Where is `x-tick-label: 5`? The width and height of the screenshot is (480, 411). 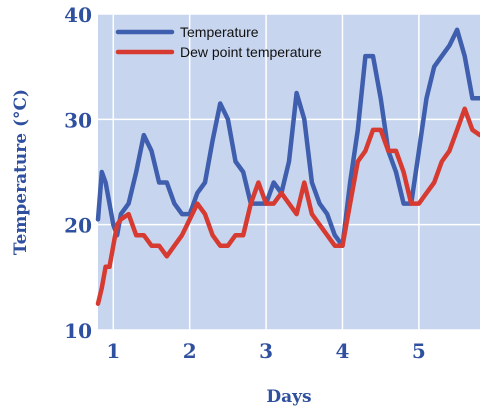
x-tick-label: 5 is located at coordinates (419, 351).